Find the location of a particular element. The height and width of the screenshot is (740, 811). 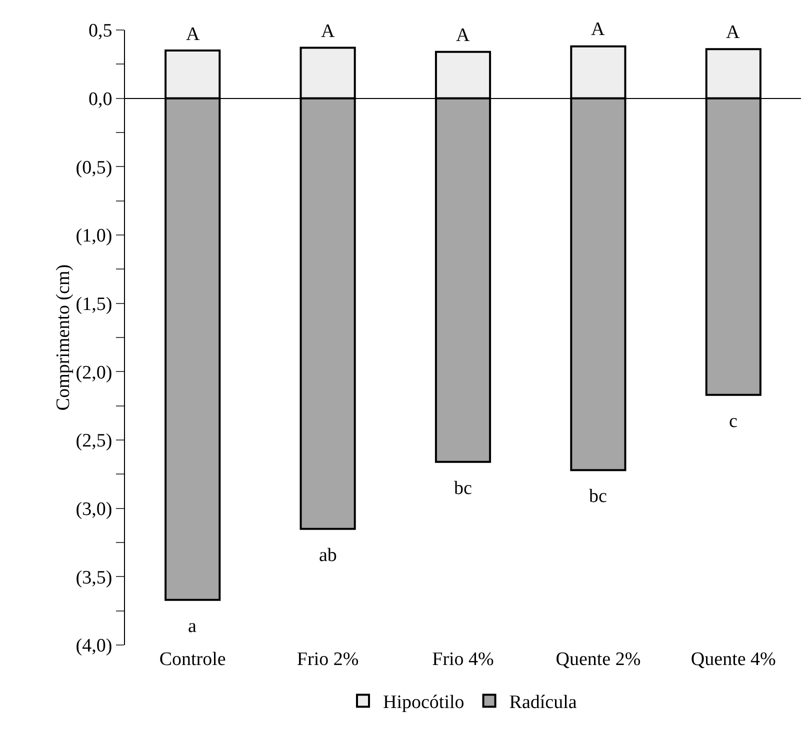

y-tick-label: (3,5) is located at coordinates (94, 577).